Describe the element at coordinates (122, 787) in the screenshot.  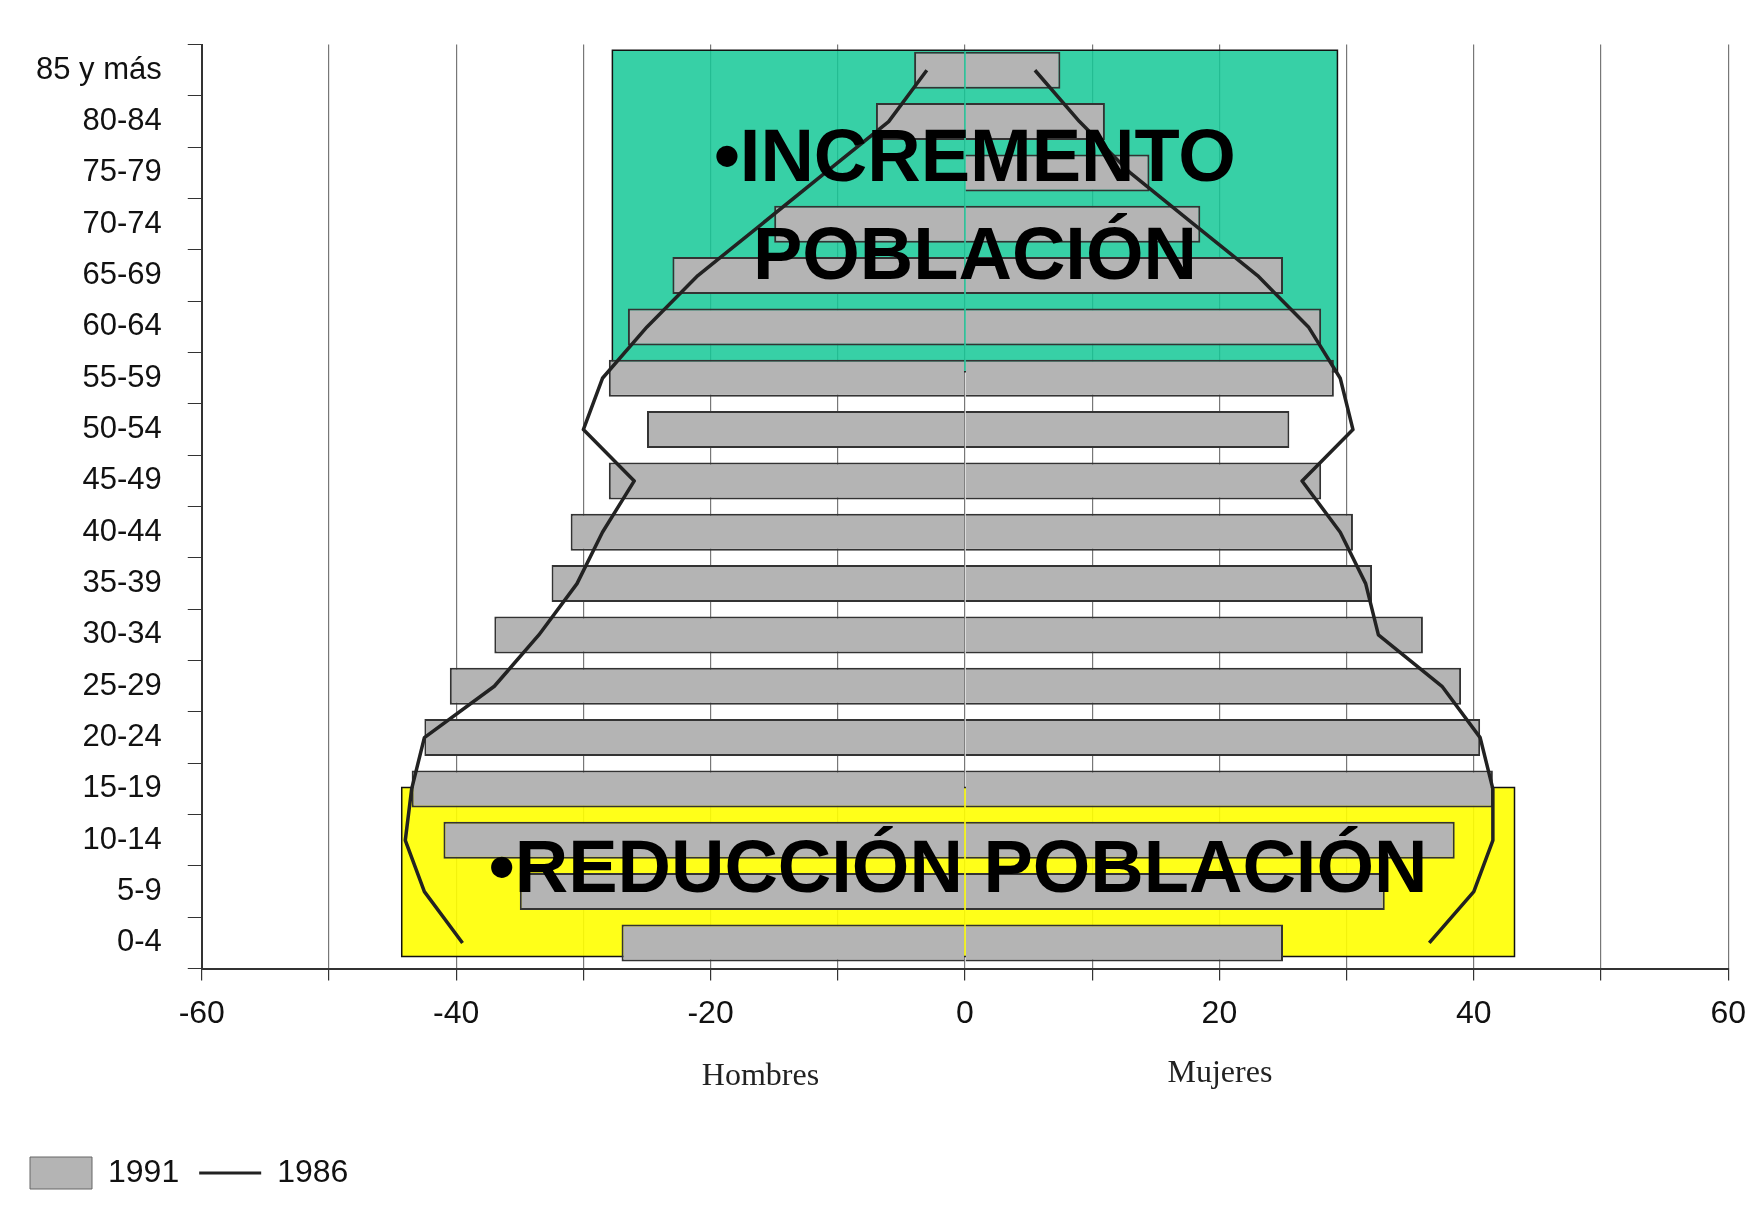
I see `y-tick-label: 15-19` at that location.